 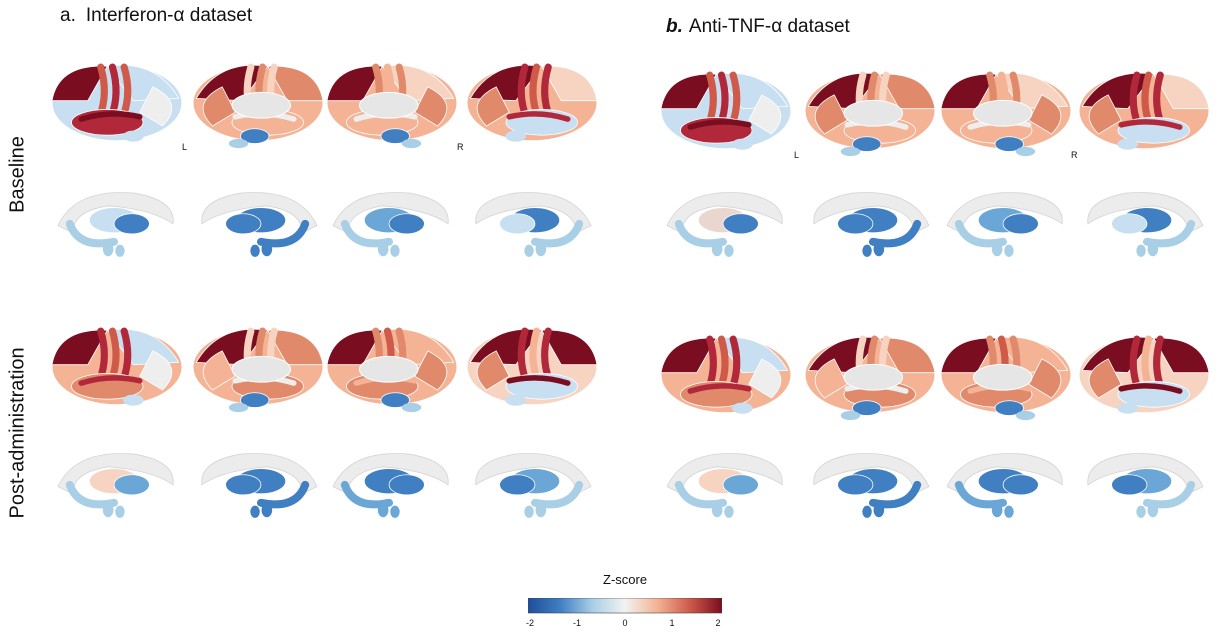 I want to click on panel-b-name: Anti-TNF-α dataset, so click(x=769, y=26).